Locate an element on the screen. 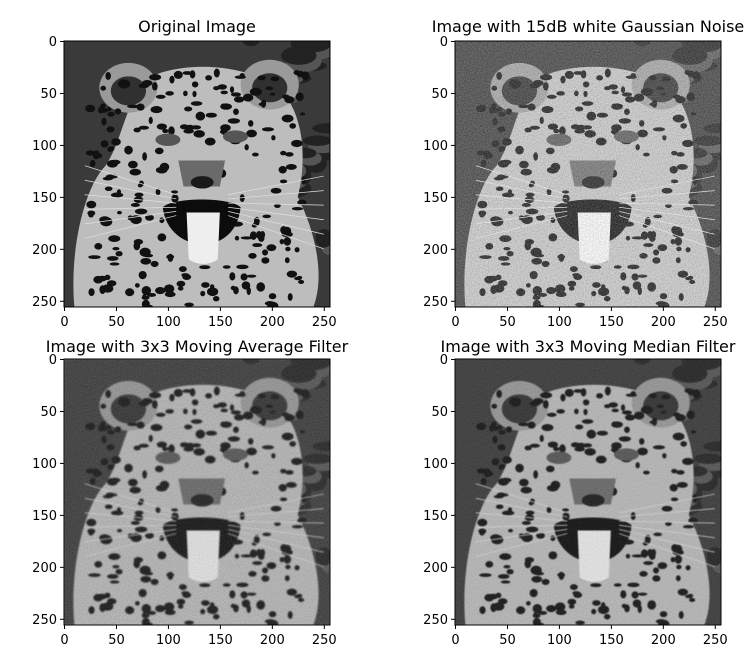  panel-title: Original Image is located at coordinates (197, 26).